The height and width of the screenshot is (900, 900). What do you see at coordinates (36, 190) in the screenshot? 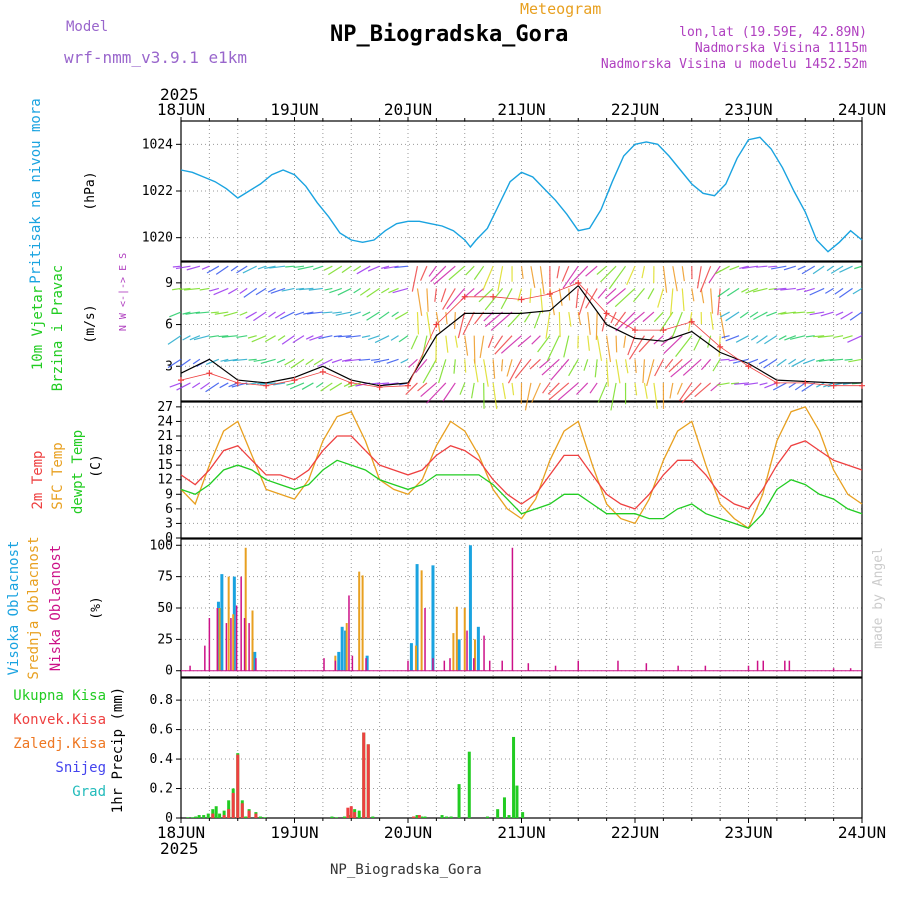
I see `ylabel-pressure: Pritisak na nivou mora` at bounding box center [36, 190].